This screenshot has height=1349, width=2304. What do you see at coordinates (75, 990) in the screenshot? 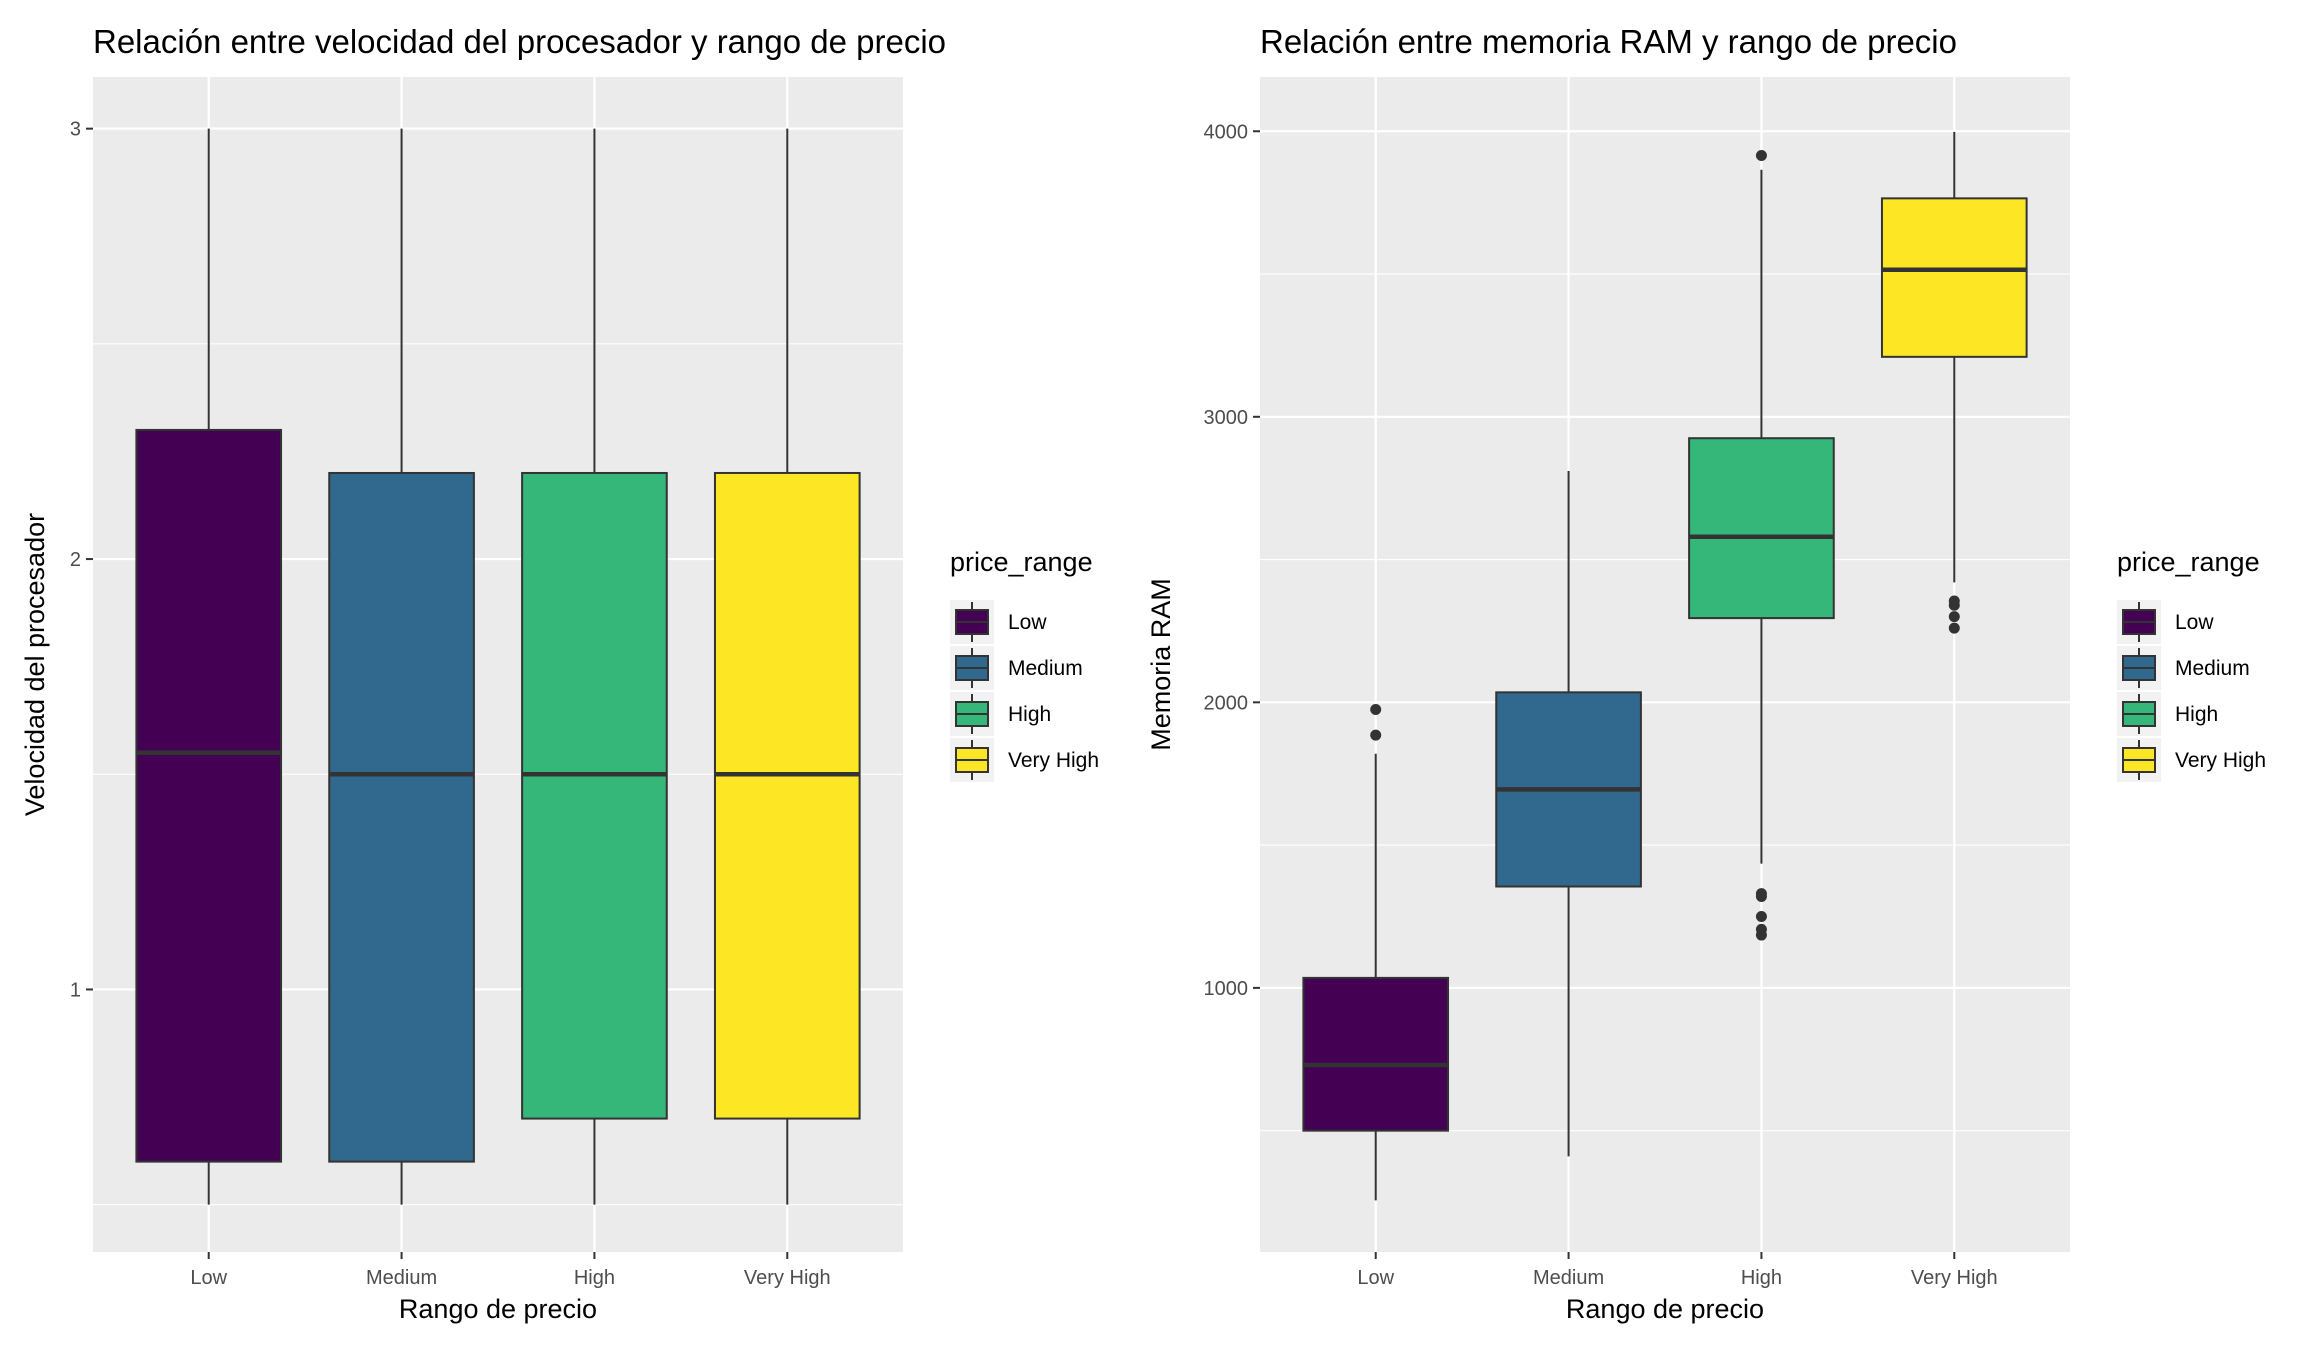
I see `y-tick-label: 1` at bounding box center [75, 990].